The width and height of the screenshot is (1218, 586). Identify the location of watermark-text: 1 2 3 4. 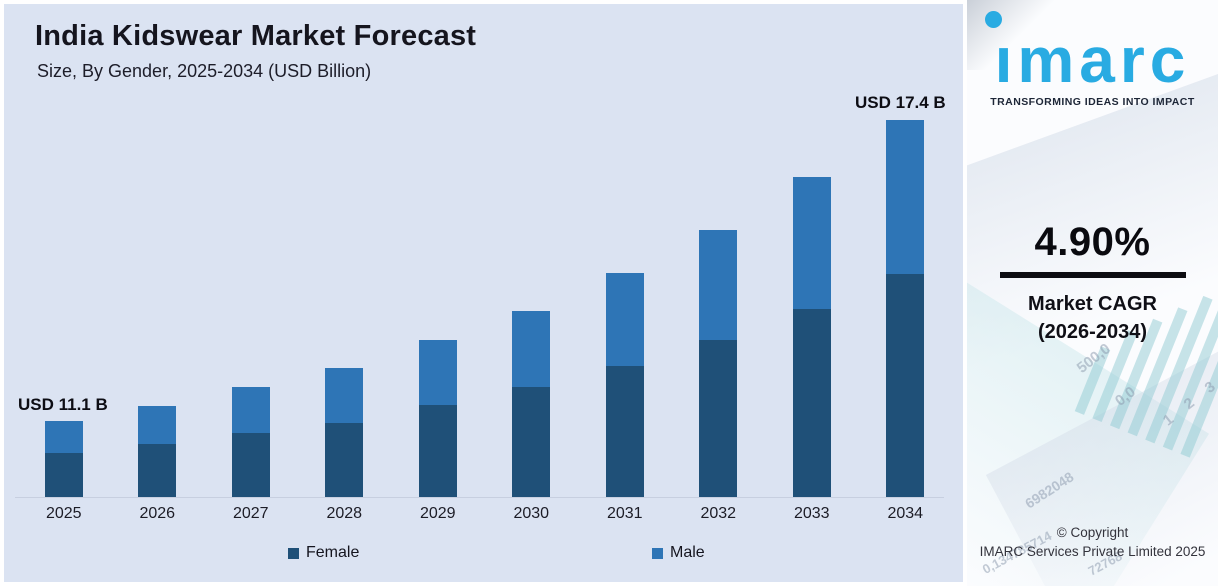
(1188, 394).